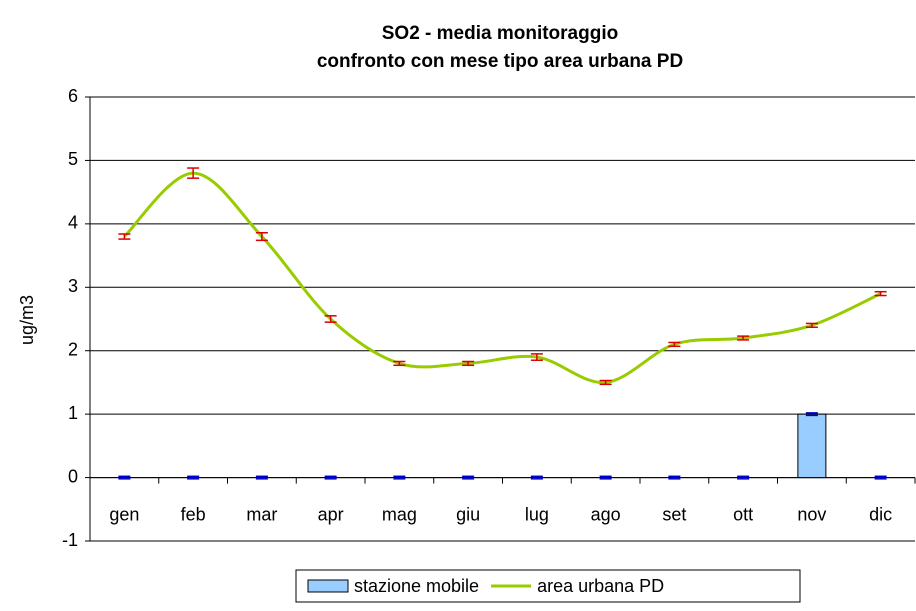 The image size is (916, 611). Describe the element at coordinates (331, 514) in the screenshot. I see `x-tick-label: apr` at that location.